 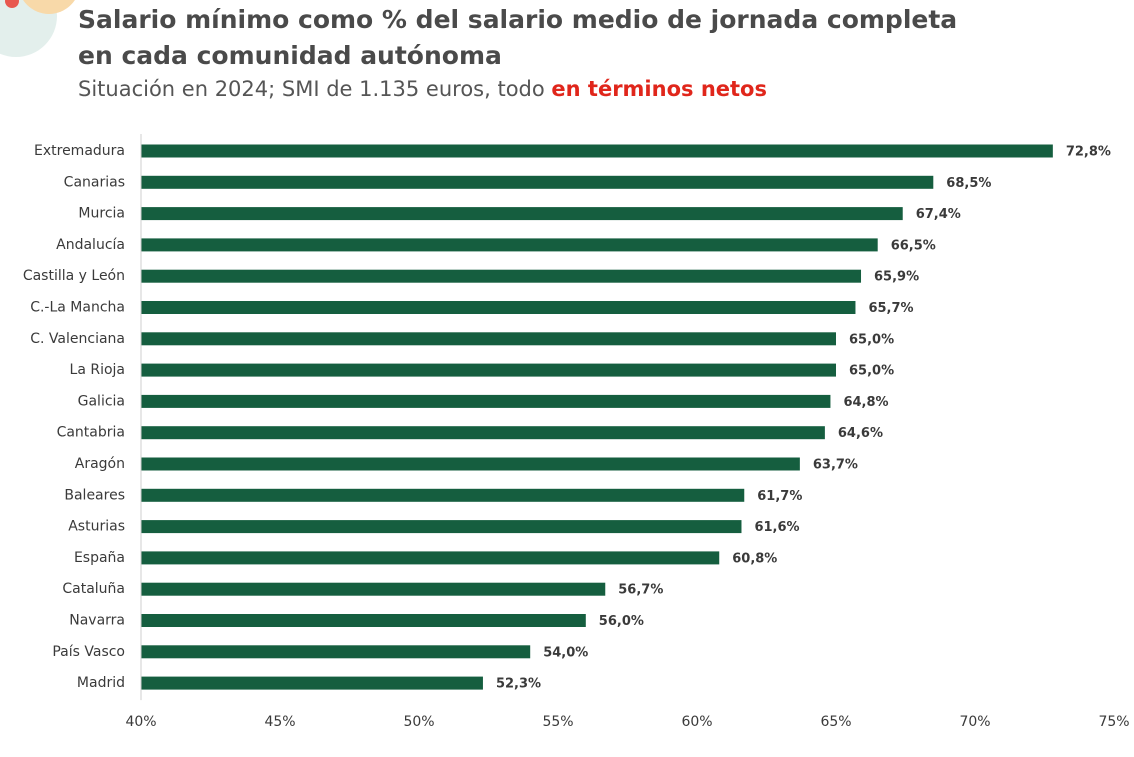 I want to click on x-tick-label: 70%, so click(x=974, y=722).